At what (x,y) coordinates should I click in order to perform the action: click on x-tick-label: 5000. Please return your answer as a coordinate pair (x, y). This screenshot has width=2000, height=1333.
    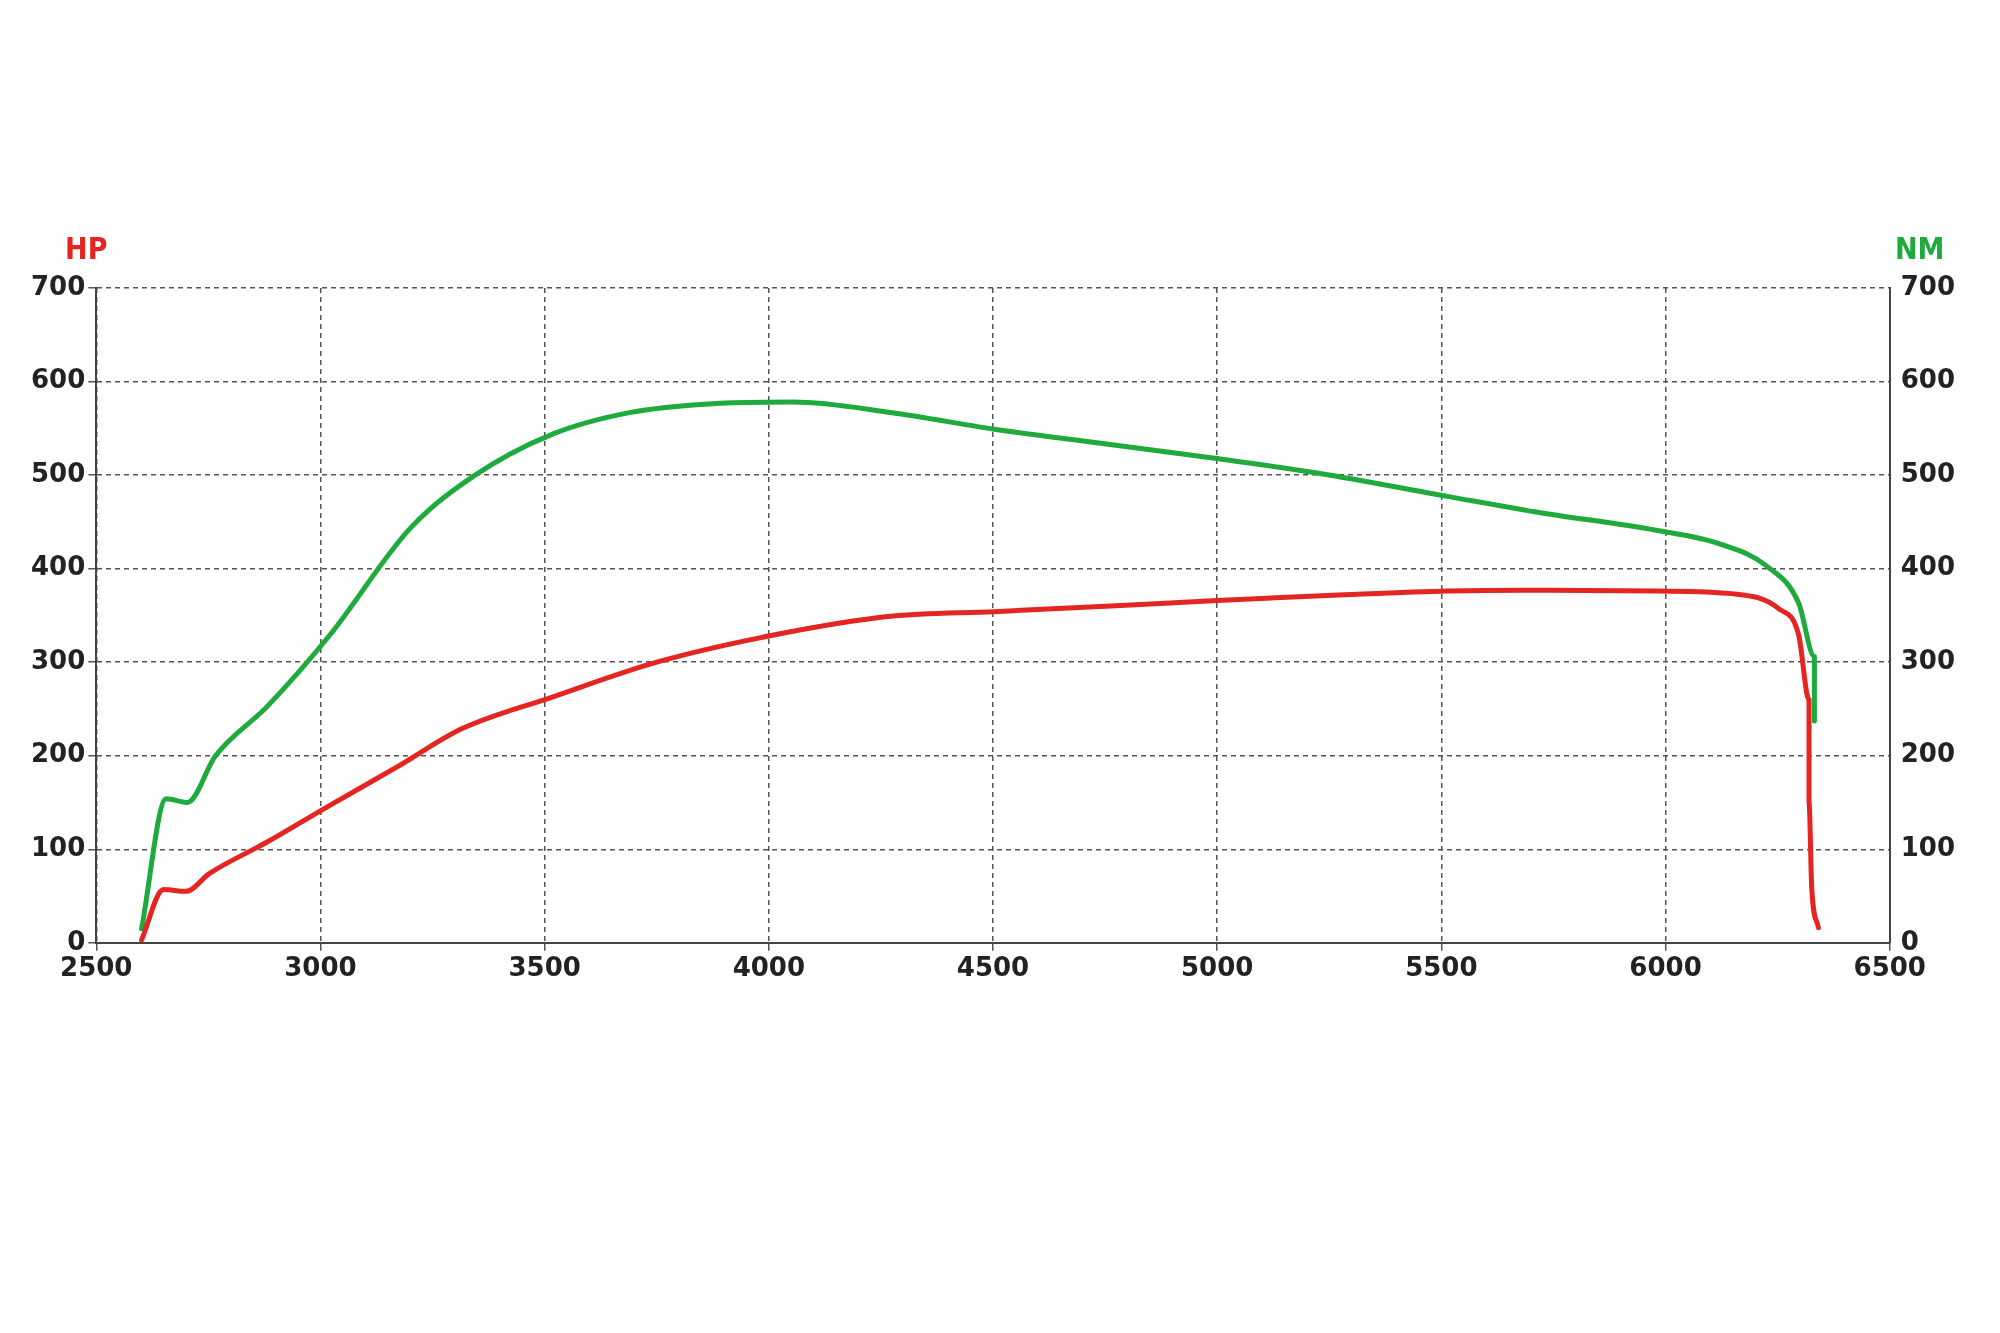
    Looking at the image, I should click on (1217, 967).